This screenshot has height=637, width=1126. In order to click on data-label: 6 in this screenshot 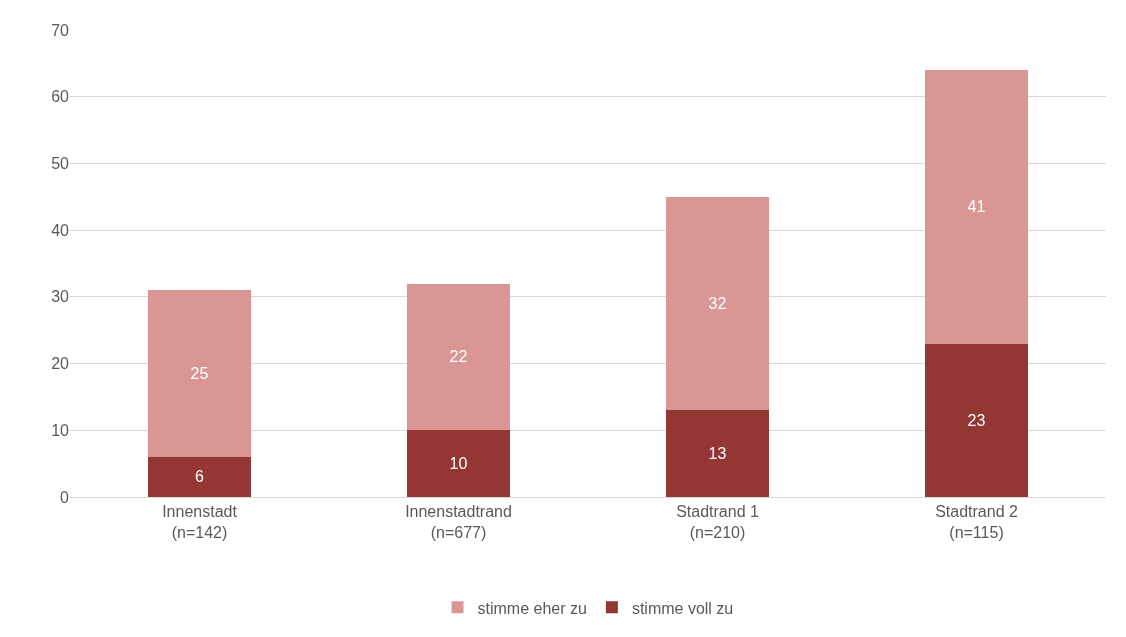, I will do `click(199, 477)`.